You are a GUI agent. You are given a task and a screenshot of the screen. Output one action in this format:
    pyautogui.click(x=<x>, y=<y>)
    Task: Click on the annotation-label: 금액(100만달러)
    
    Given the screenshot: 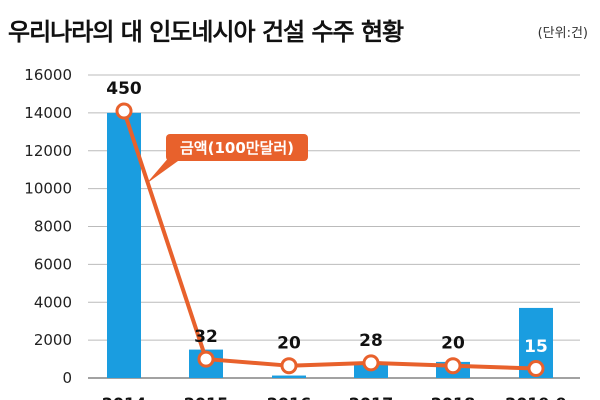 What is the action you would take?
    pyautogui.click(x=237, y=148)
    